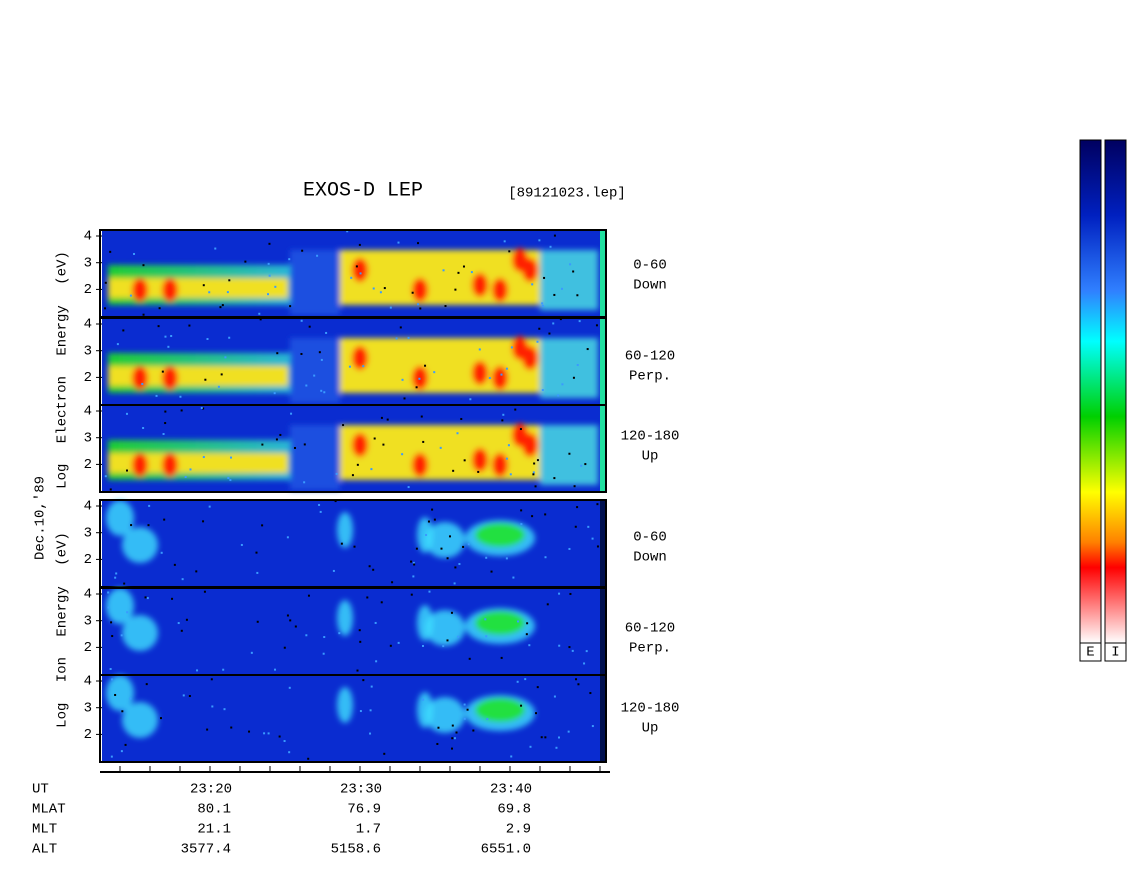  I want to click on panel-direction: Perp., so click(650, 649).